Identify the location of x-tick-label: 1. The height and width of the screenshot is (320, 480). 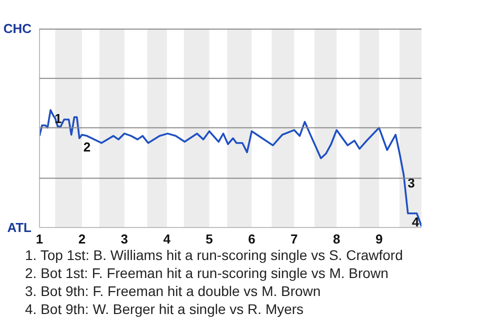
(40, 239).